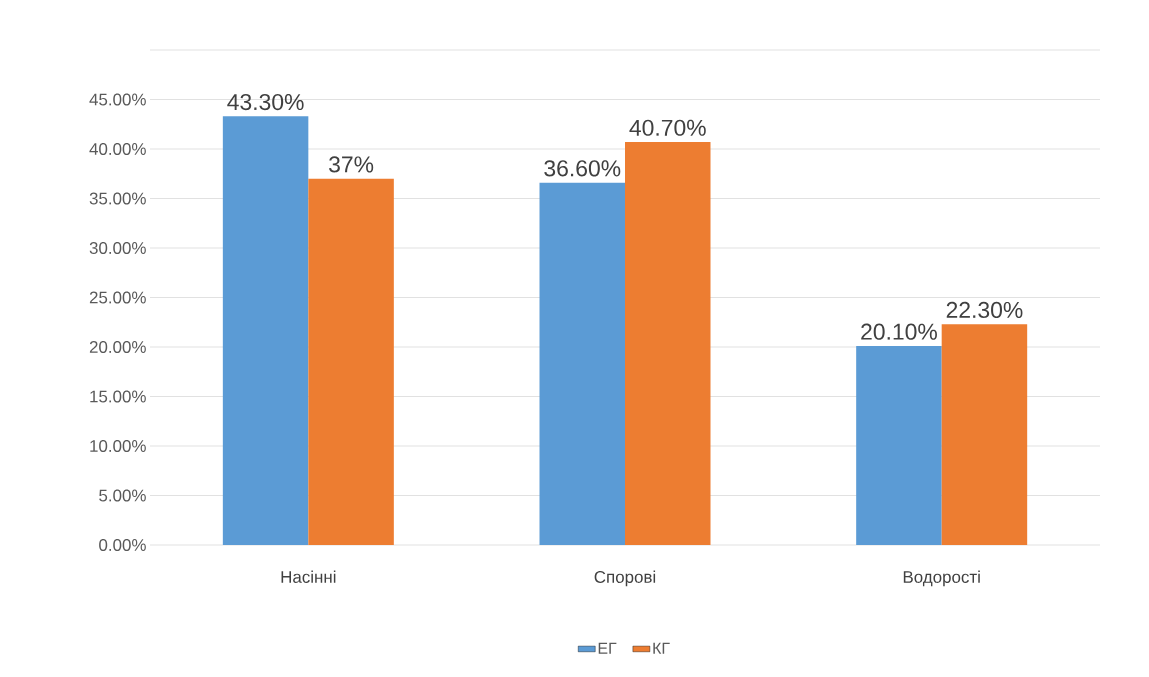 The width and height of the screenshot is (1149, 677). I want to click on y-tick-label: 5.00%, so click(122, 495).